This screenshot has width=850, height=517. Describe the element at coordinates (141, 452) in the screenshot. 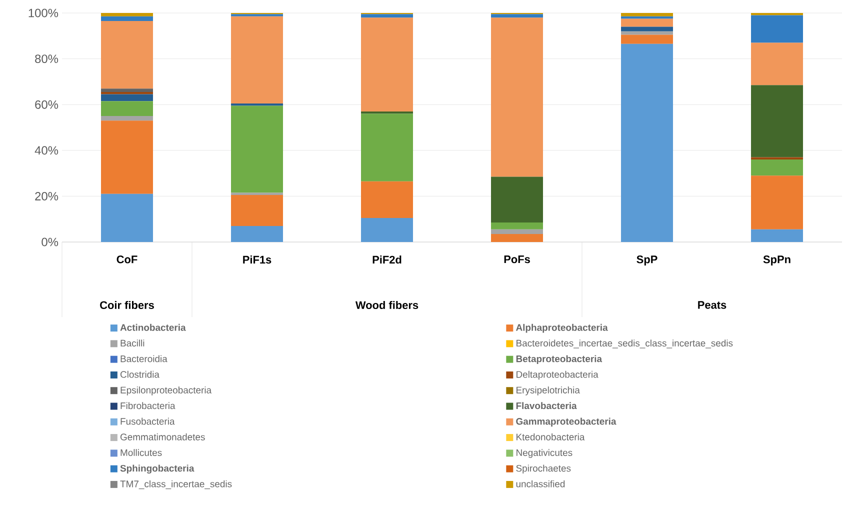

I see `legend-label: Mollicutes` at that location.